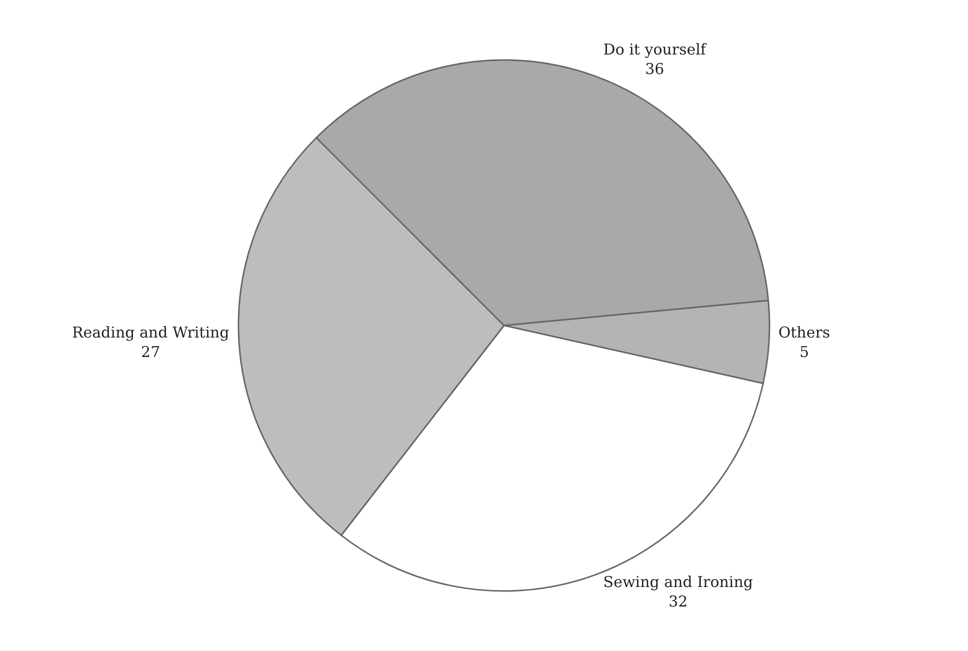 The height and width of the screenshot is (651, 968). Describe the element at coordinates (654, 69) in the screenshot. I see `data-label: 36` at that location.